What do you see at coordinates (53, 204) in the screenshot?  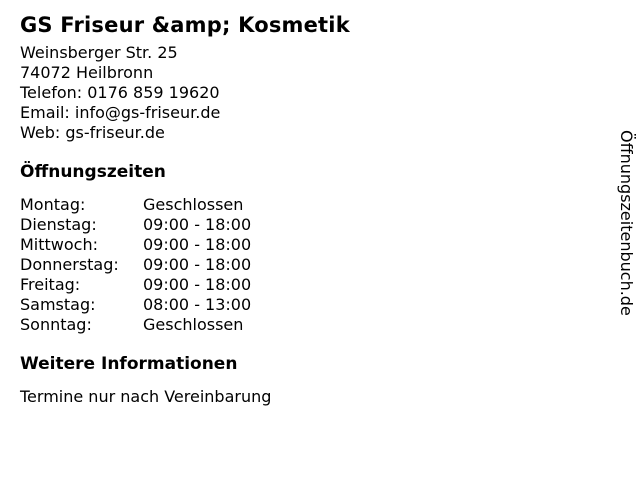 I see `hours-day-label: Montag:` at bounding box center [53, 204].